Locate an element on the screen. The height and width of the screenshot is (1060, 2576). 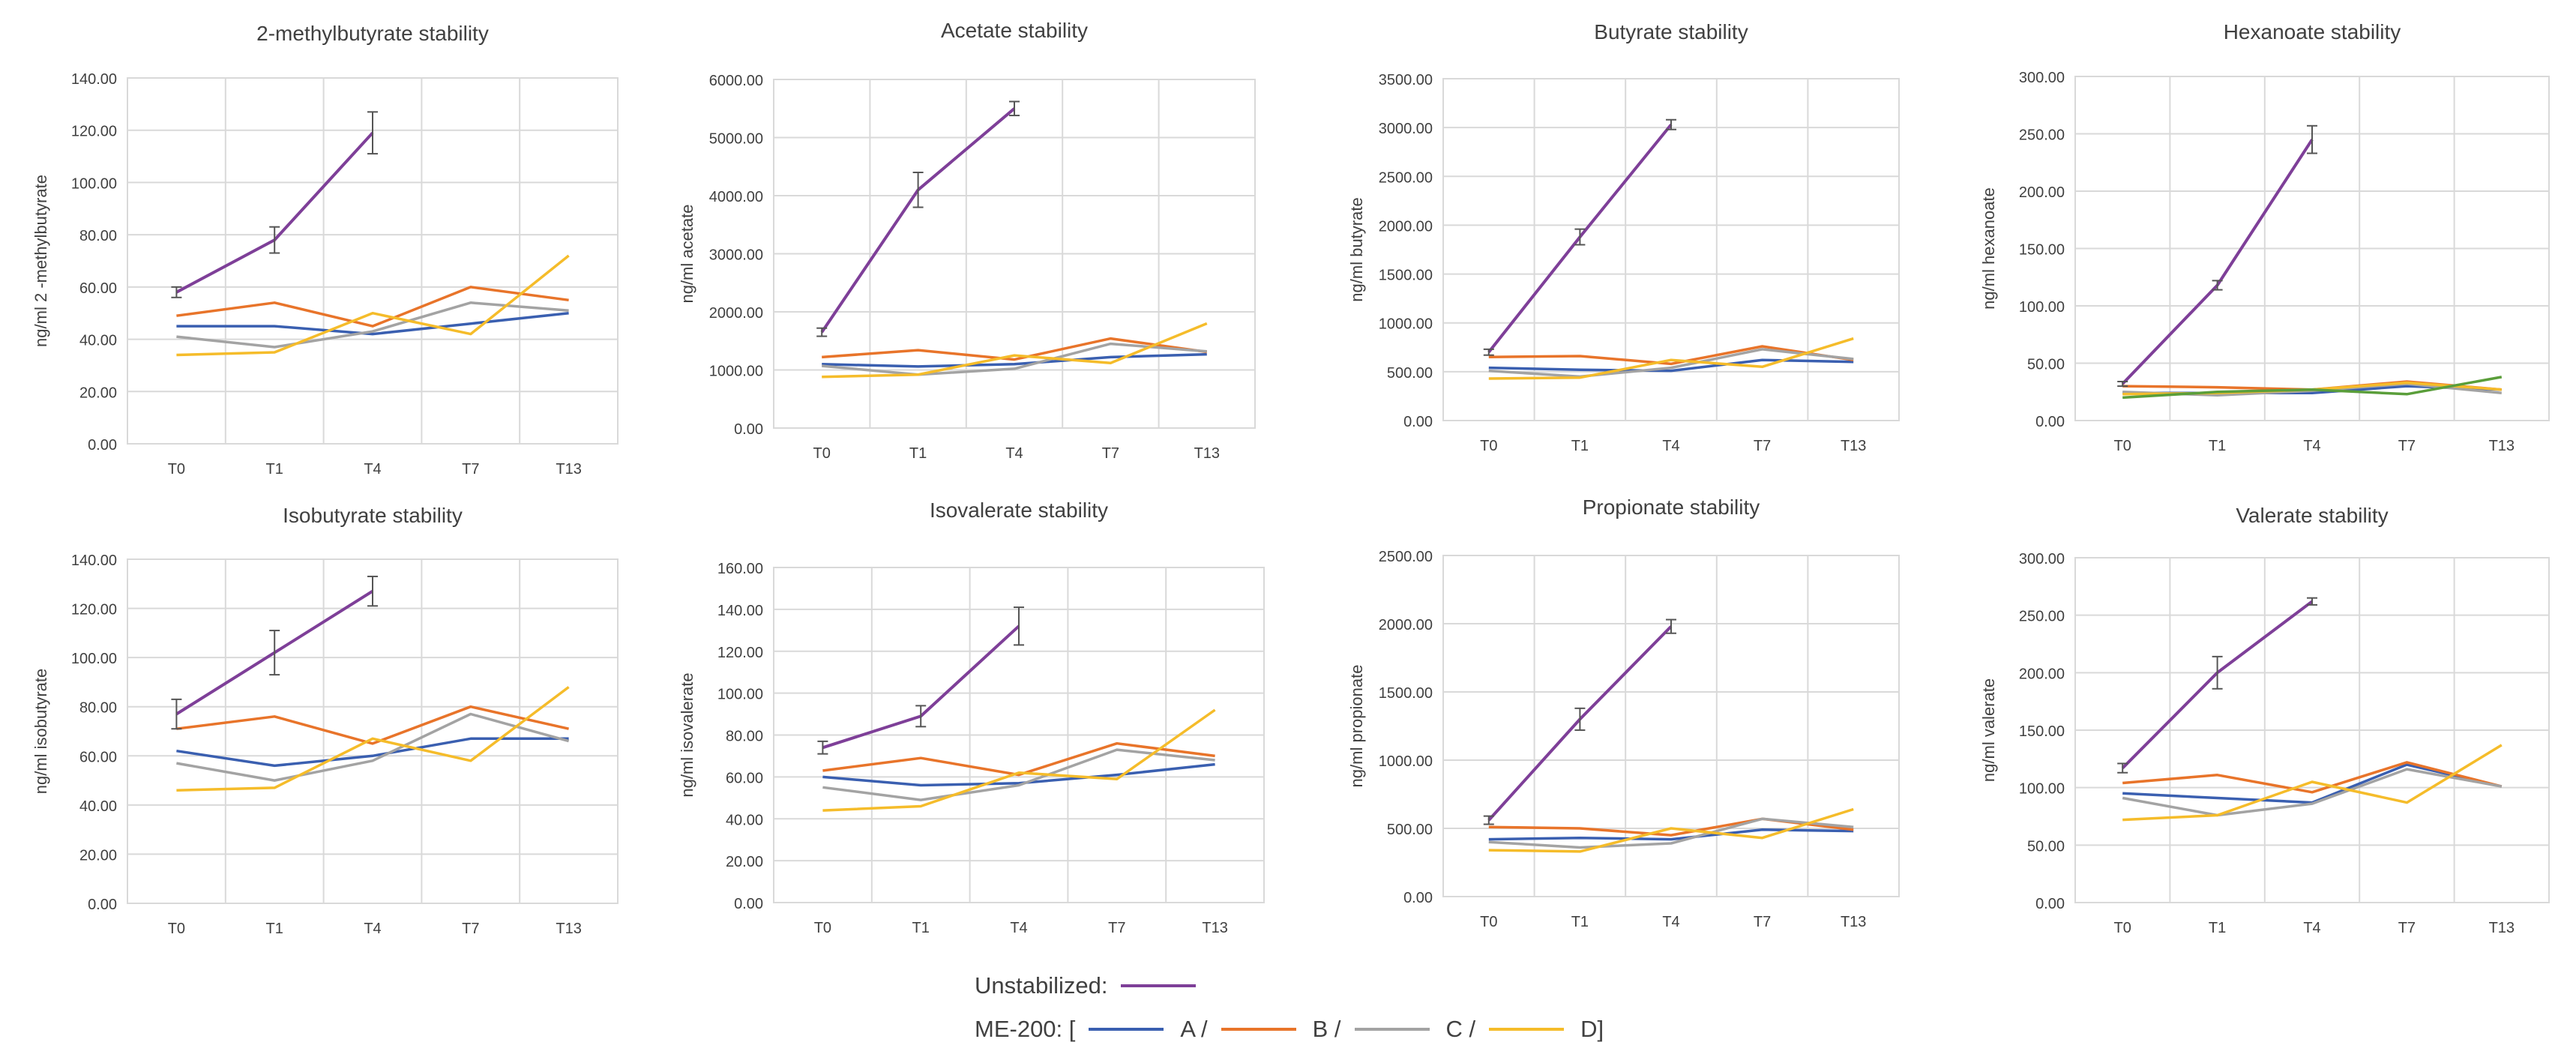
y-tick-label: 6000.00 is located at coordinates (736, 81).